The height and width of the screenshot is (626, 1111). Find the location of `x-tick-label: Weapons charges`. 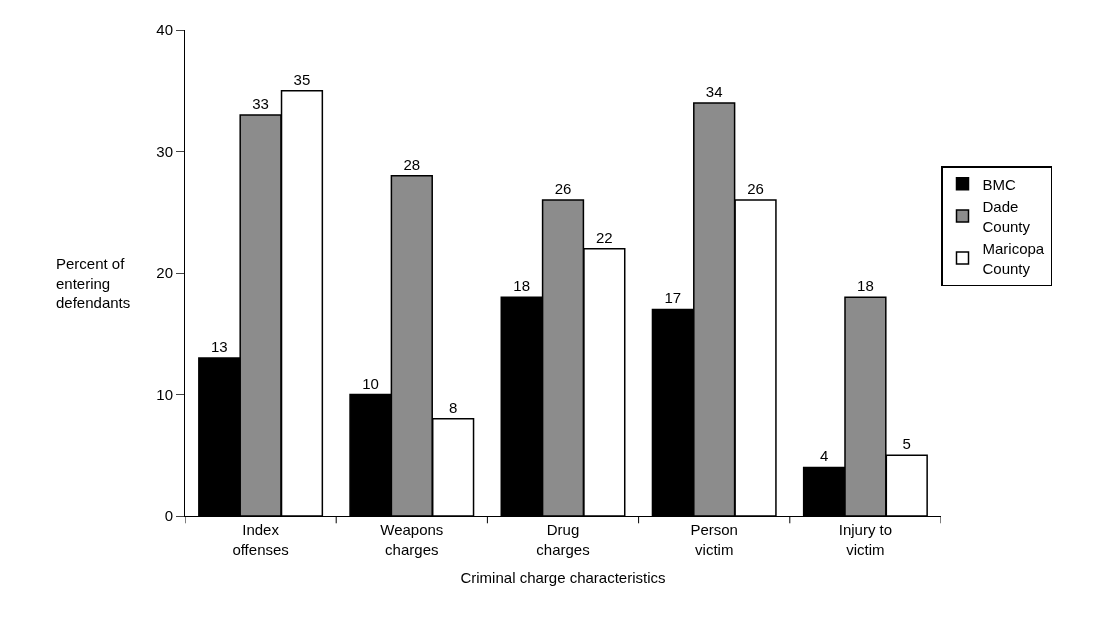

x-tick-label: Weapons charges is located at coordinates (412, 539).